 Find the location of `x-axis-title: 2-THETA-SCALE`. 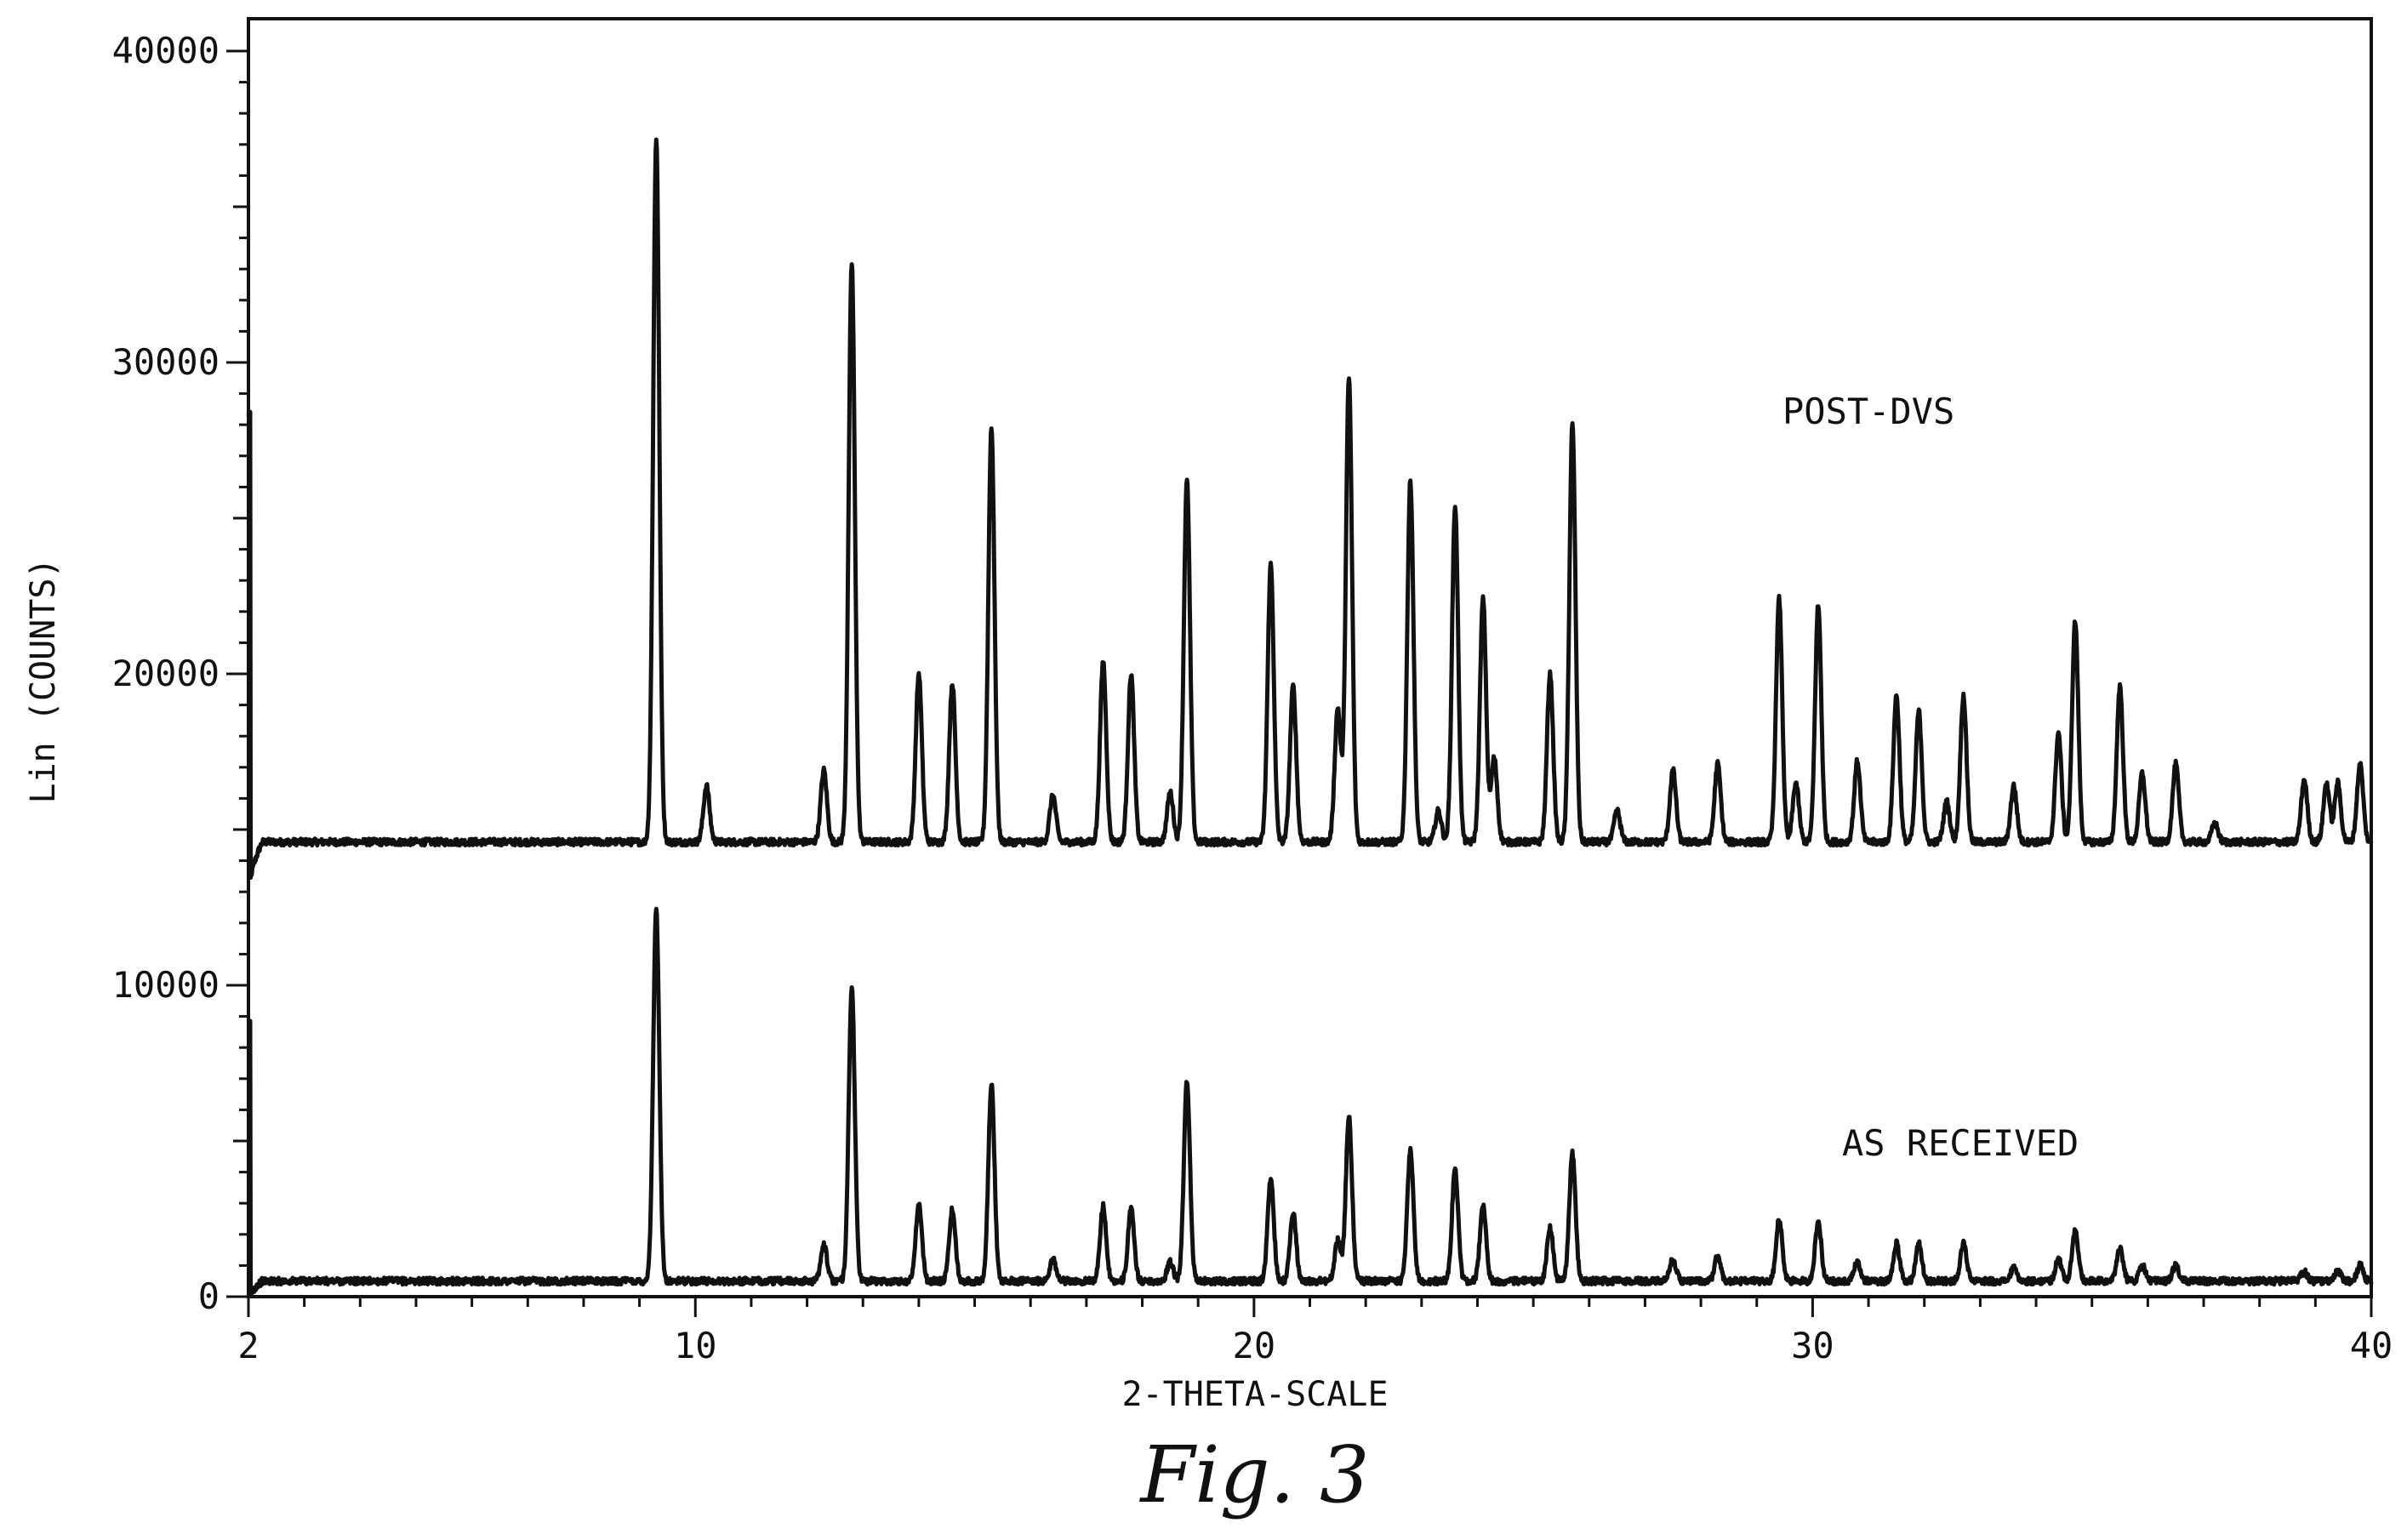

x-axis-title: 2-THETA-SCALE is located at coordinates (1254, 1394).